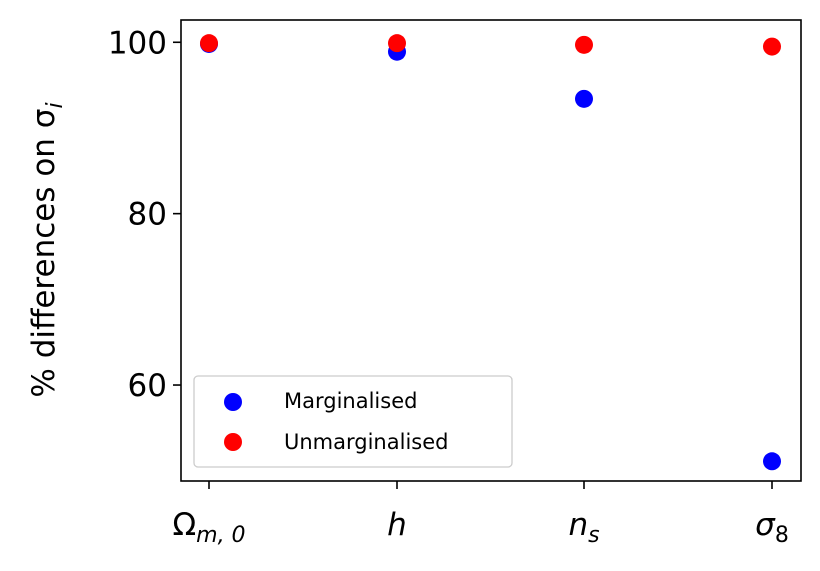 This screenshot has width=820, height=571. I want to click on y-axis-title-subscript: i, so click(55, 105).